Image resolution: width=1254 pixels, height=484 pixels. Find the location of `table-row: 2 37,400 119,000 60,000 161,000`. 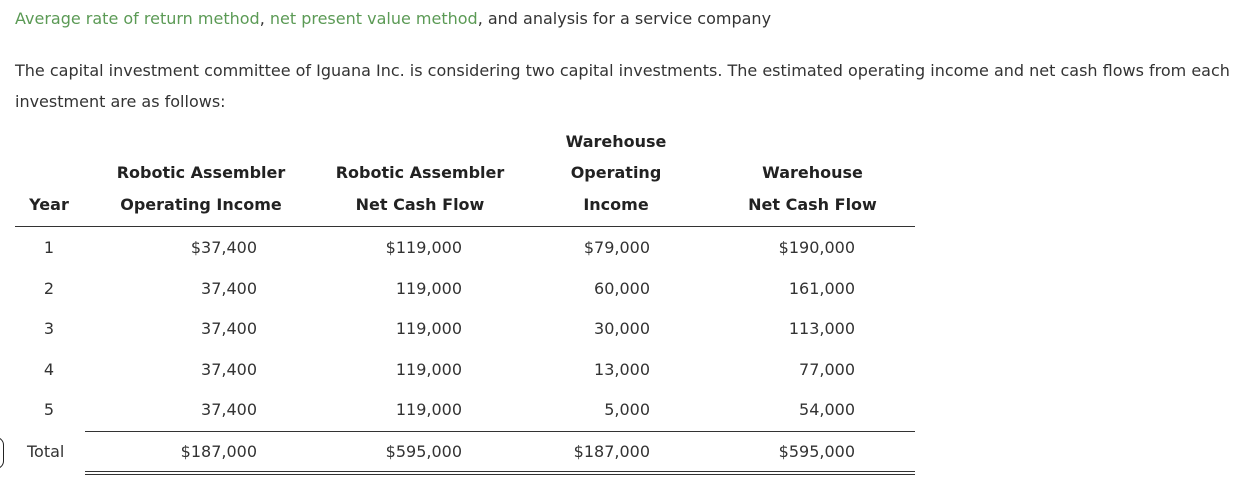

table-row: 2 37,400 119,000 60,000 161,000 is located at coordinates (465, 289).